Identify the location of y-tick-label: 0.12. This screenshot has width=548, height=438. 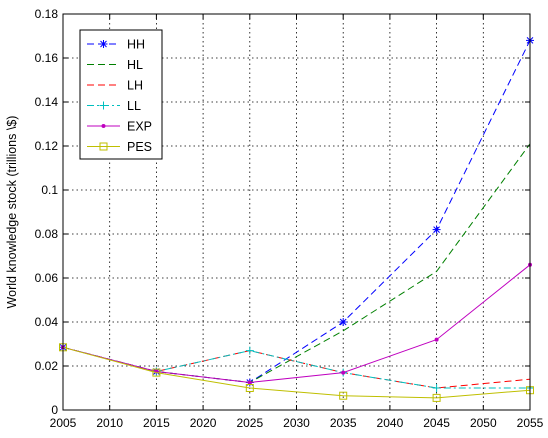
(47, 146).